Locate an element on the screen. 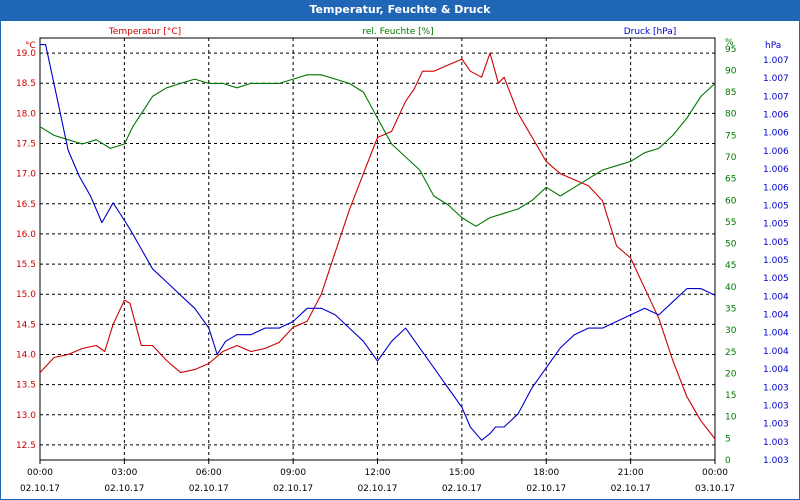 The height and width of the screenshot is (500, 800). humidity-tick-label: 75 is located at coordinates (730, 136).